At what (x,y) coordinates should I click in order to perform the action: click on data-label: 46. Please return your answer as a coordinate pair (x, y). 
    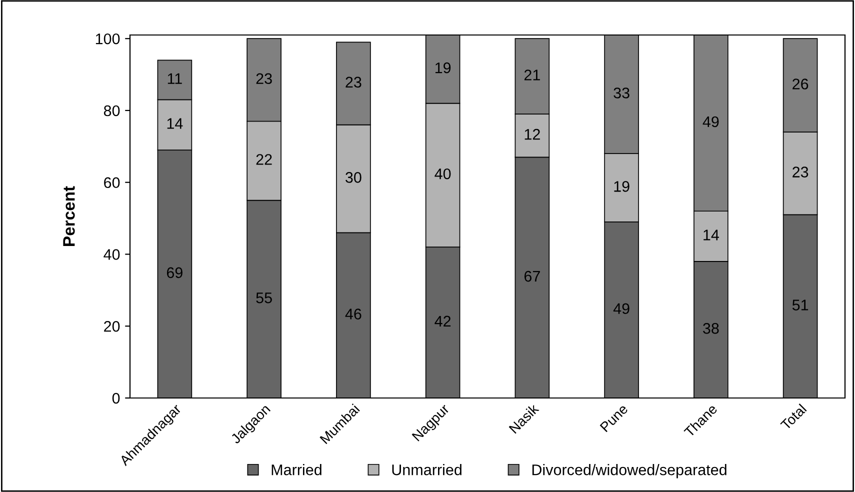
    Looking at the image, I should click on (353, 314).